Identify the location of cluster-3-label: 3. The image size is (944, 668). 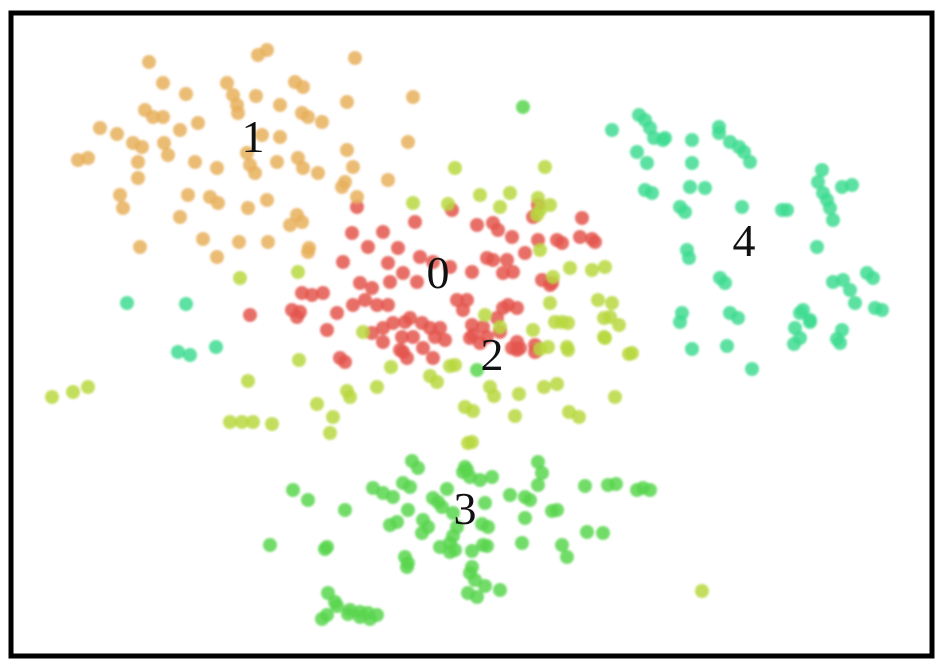
(465, 508).